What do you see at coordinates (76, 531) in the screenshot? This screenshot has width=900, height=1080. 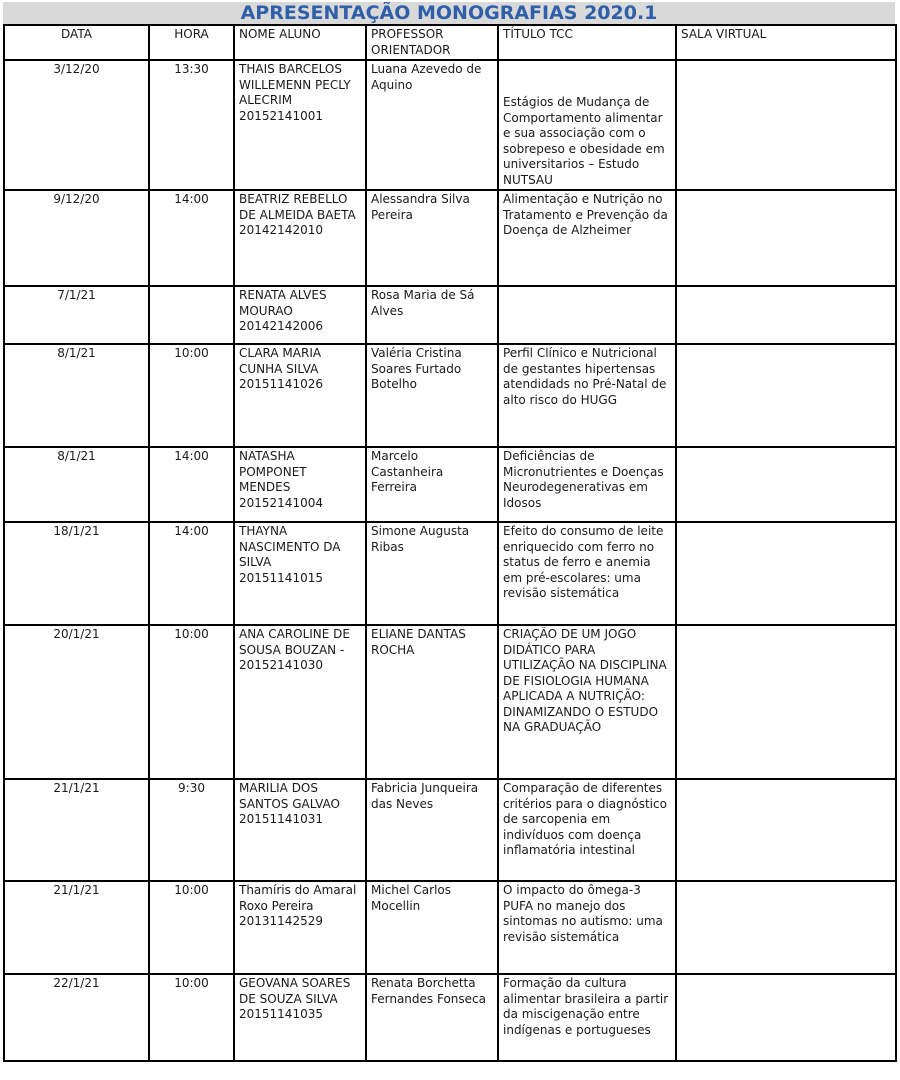 I see `date-text: 18/1/21` at bounding box center [76, 531].